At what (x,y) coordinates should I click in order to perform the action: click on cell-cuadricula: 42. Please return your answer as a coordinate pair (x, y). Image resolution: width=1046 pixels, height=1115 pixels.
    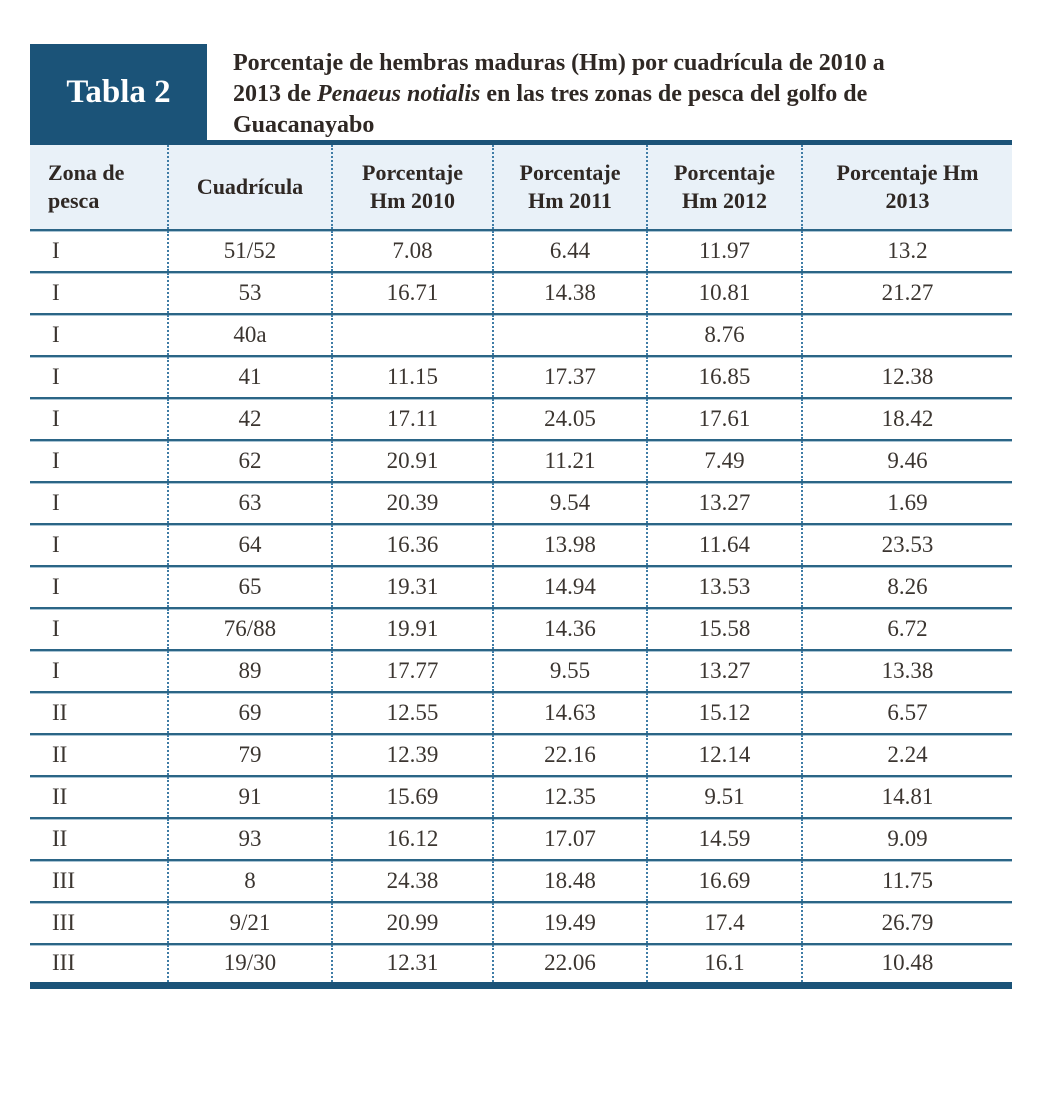
    Looking at the image, I should click on (249, 418).